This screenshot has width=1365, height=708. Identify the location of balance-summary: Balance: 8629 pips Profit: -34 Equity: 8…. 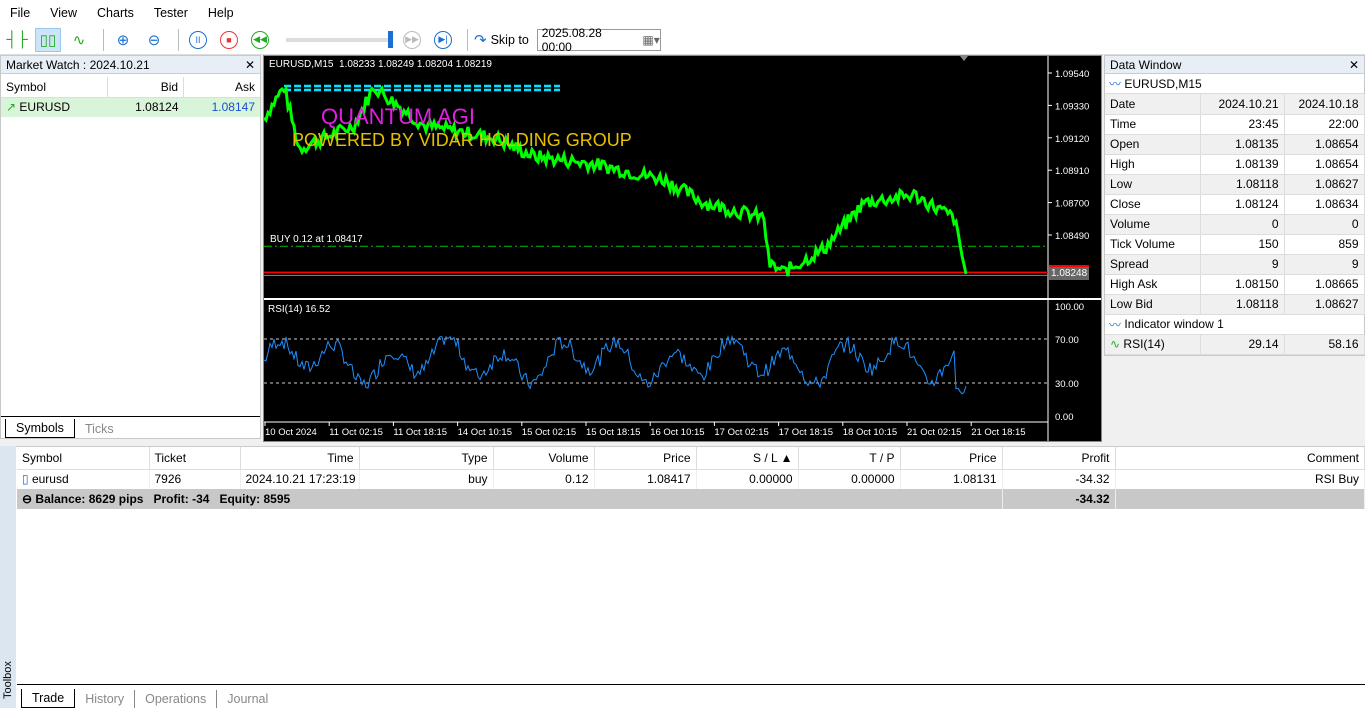
(163, 499).